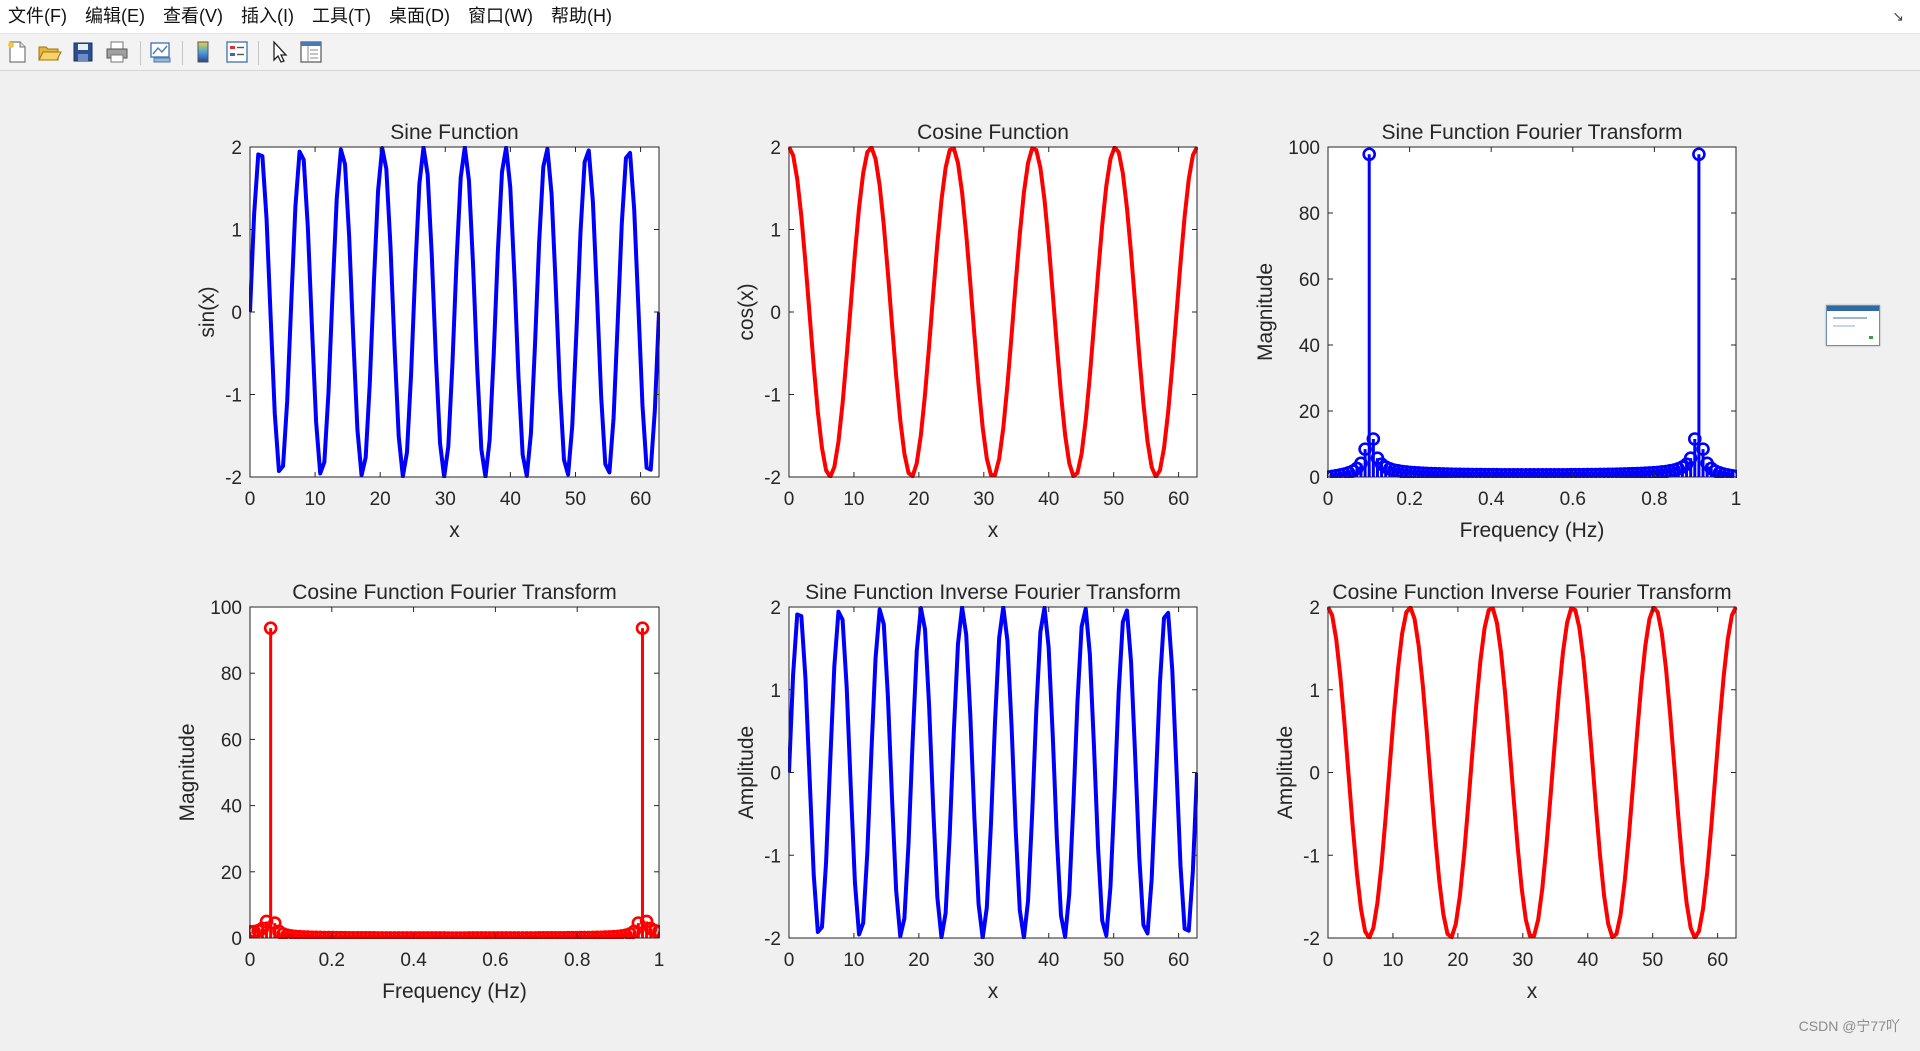 This screenshot has height=1051, width=1920. I want to click on menu-window: 窗口(W), so click(500, 16).